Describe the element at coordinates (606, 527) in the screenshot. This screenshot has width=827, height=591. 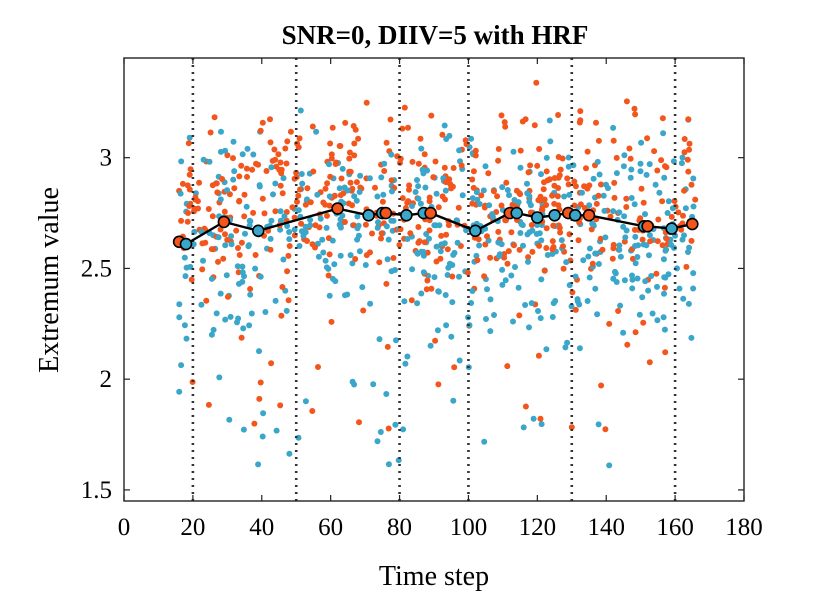
I see `x-tick-label: 140` at that location.